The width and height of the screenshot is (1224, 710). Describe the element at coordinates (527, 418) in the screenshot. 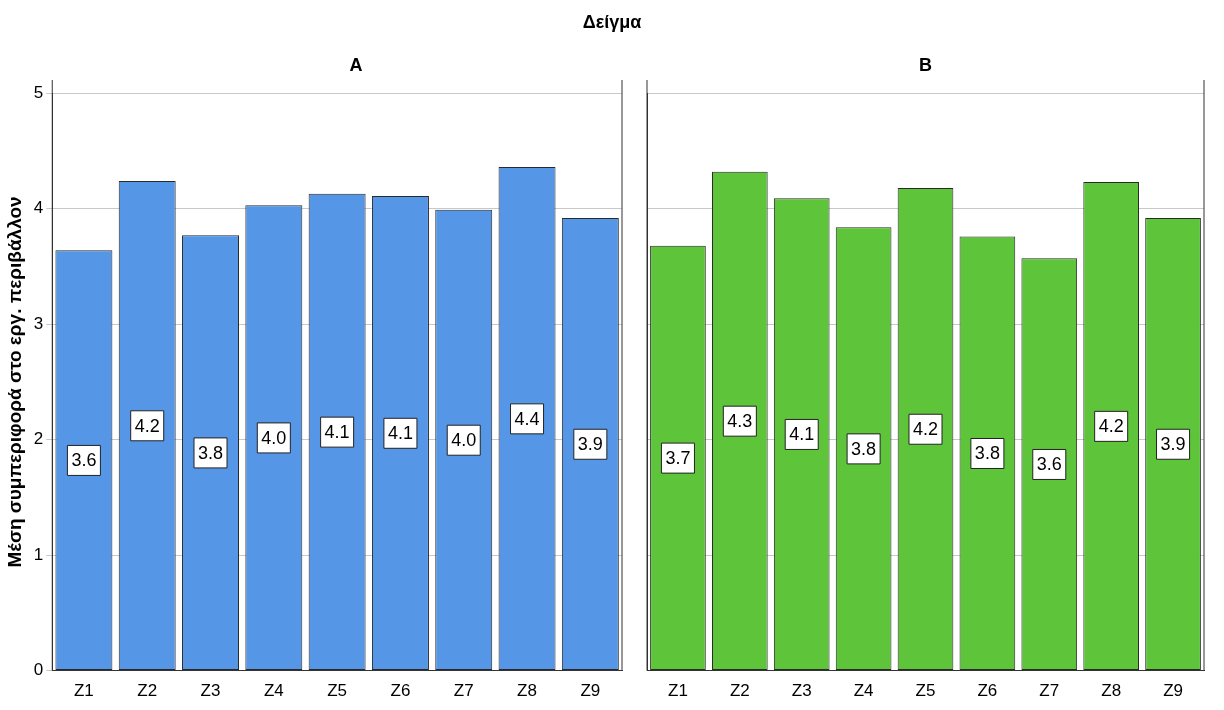

I see `data-label: 4.4` at that location.